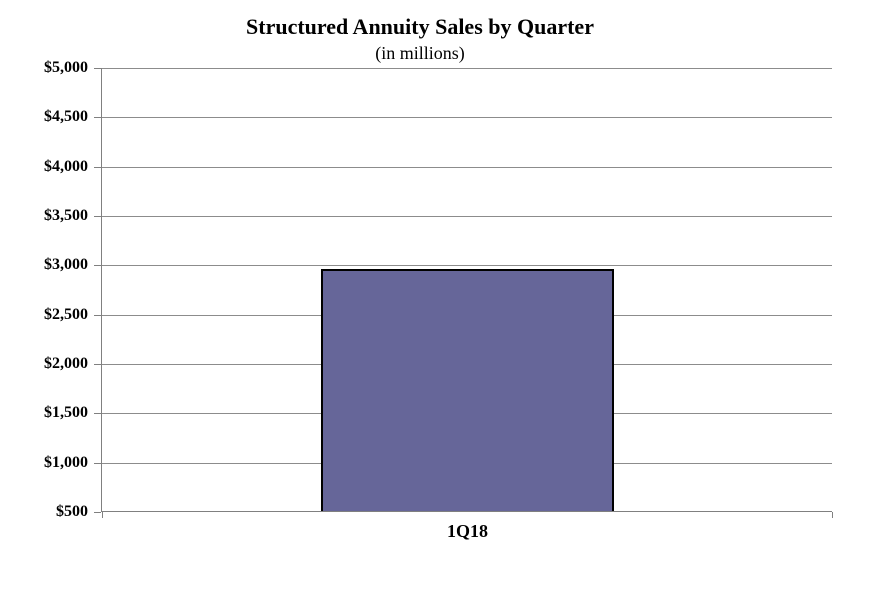 This screenshot has width=872, height=601. What do you see at coordinates (66, 363) in the screenshot?
I see `y-axis-tick-label: $2,000` at bounding box center [66, 363].